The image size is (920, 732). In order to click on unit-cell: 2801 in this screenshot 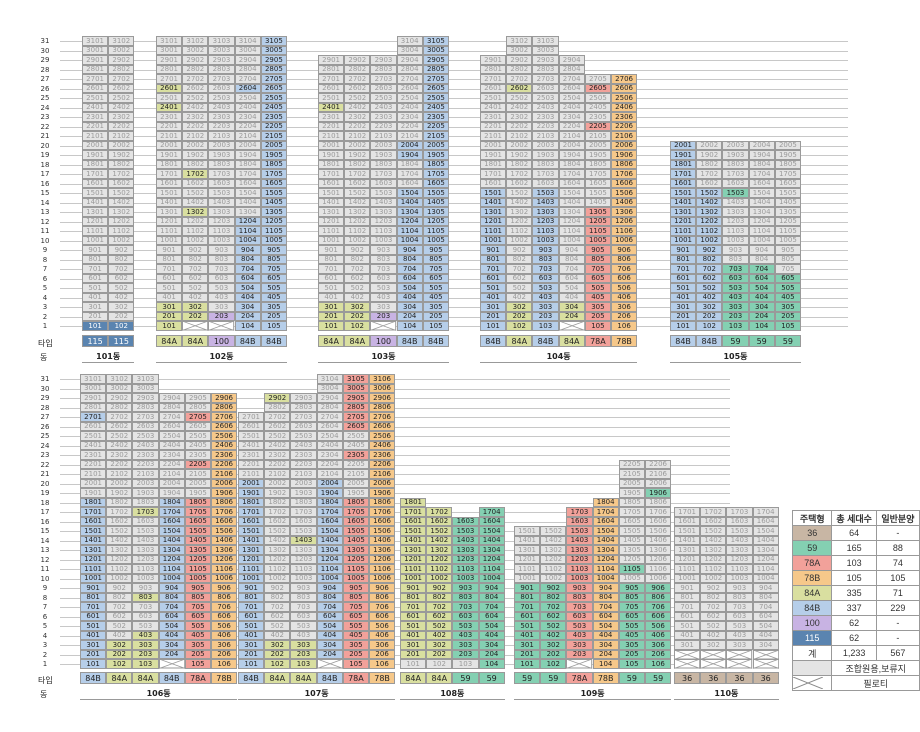, I will do `click(95, 69)`.